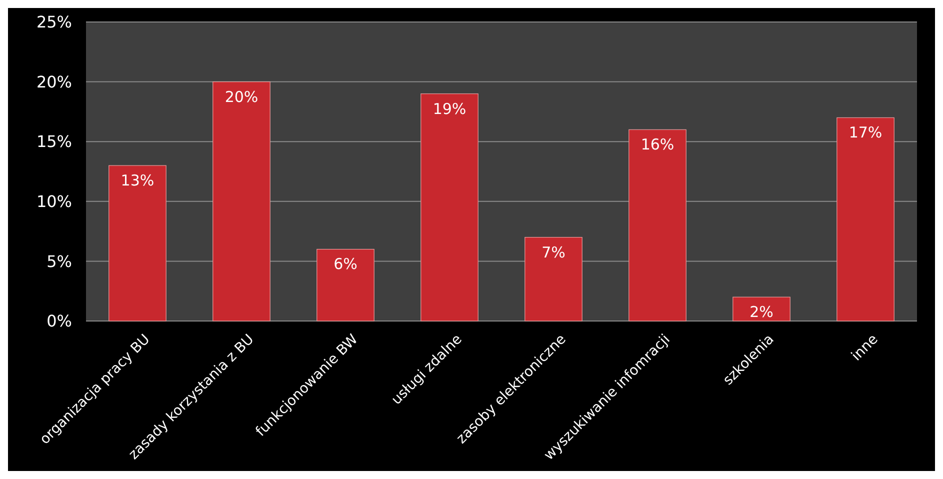  What do you see at coordinates (54, 201) in the screenshot?
I see `y-tick-label: 10%` at bounding box center [54, 201].